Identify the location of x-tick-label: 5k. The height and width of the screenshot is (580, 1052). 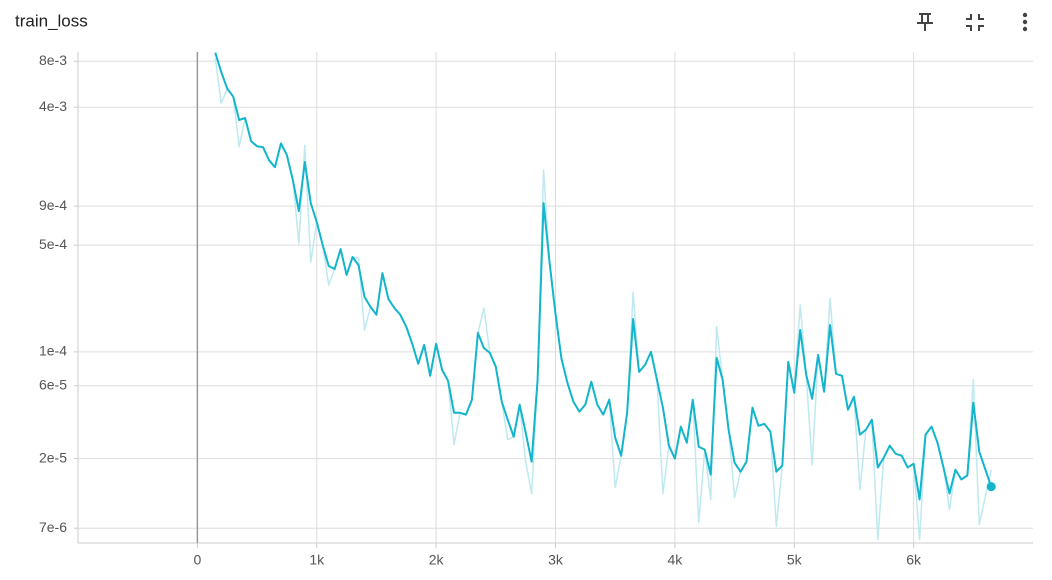
(795, 560).